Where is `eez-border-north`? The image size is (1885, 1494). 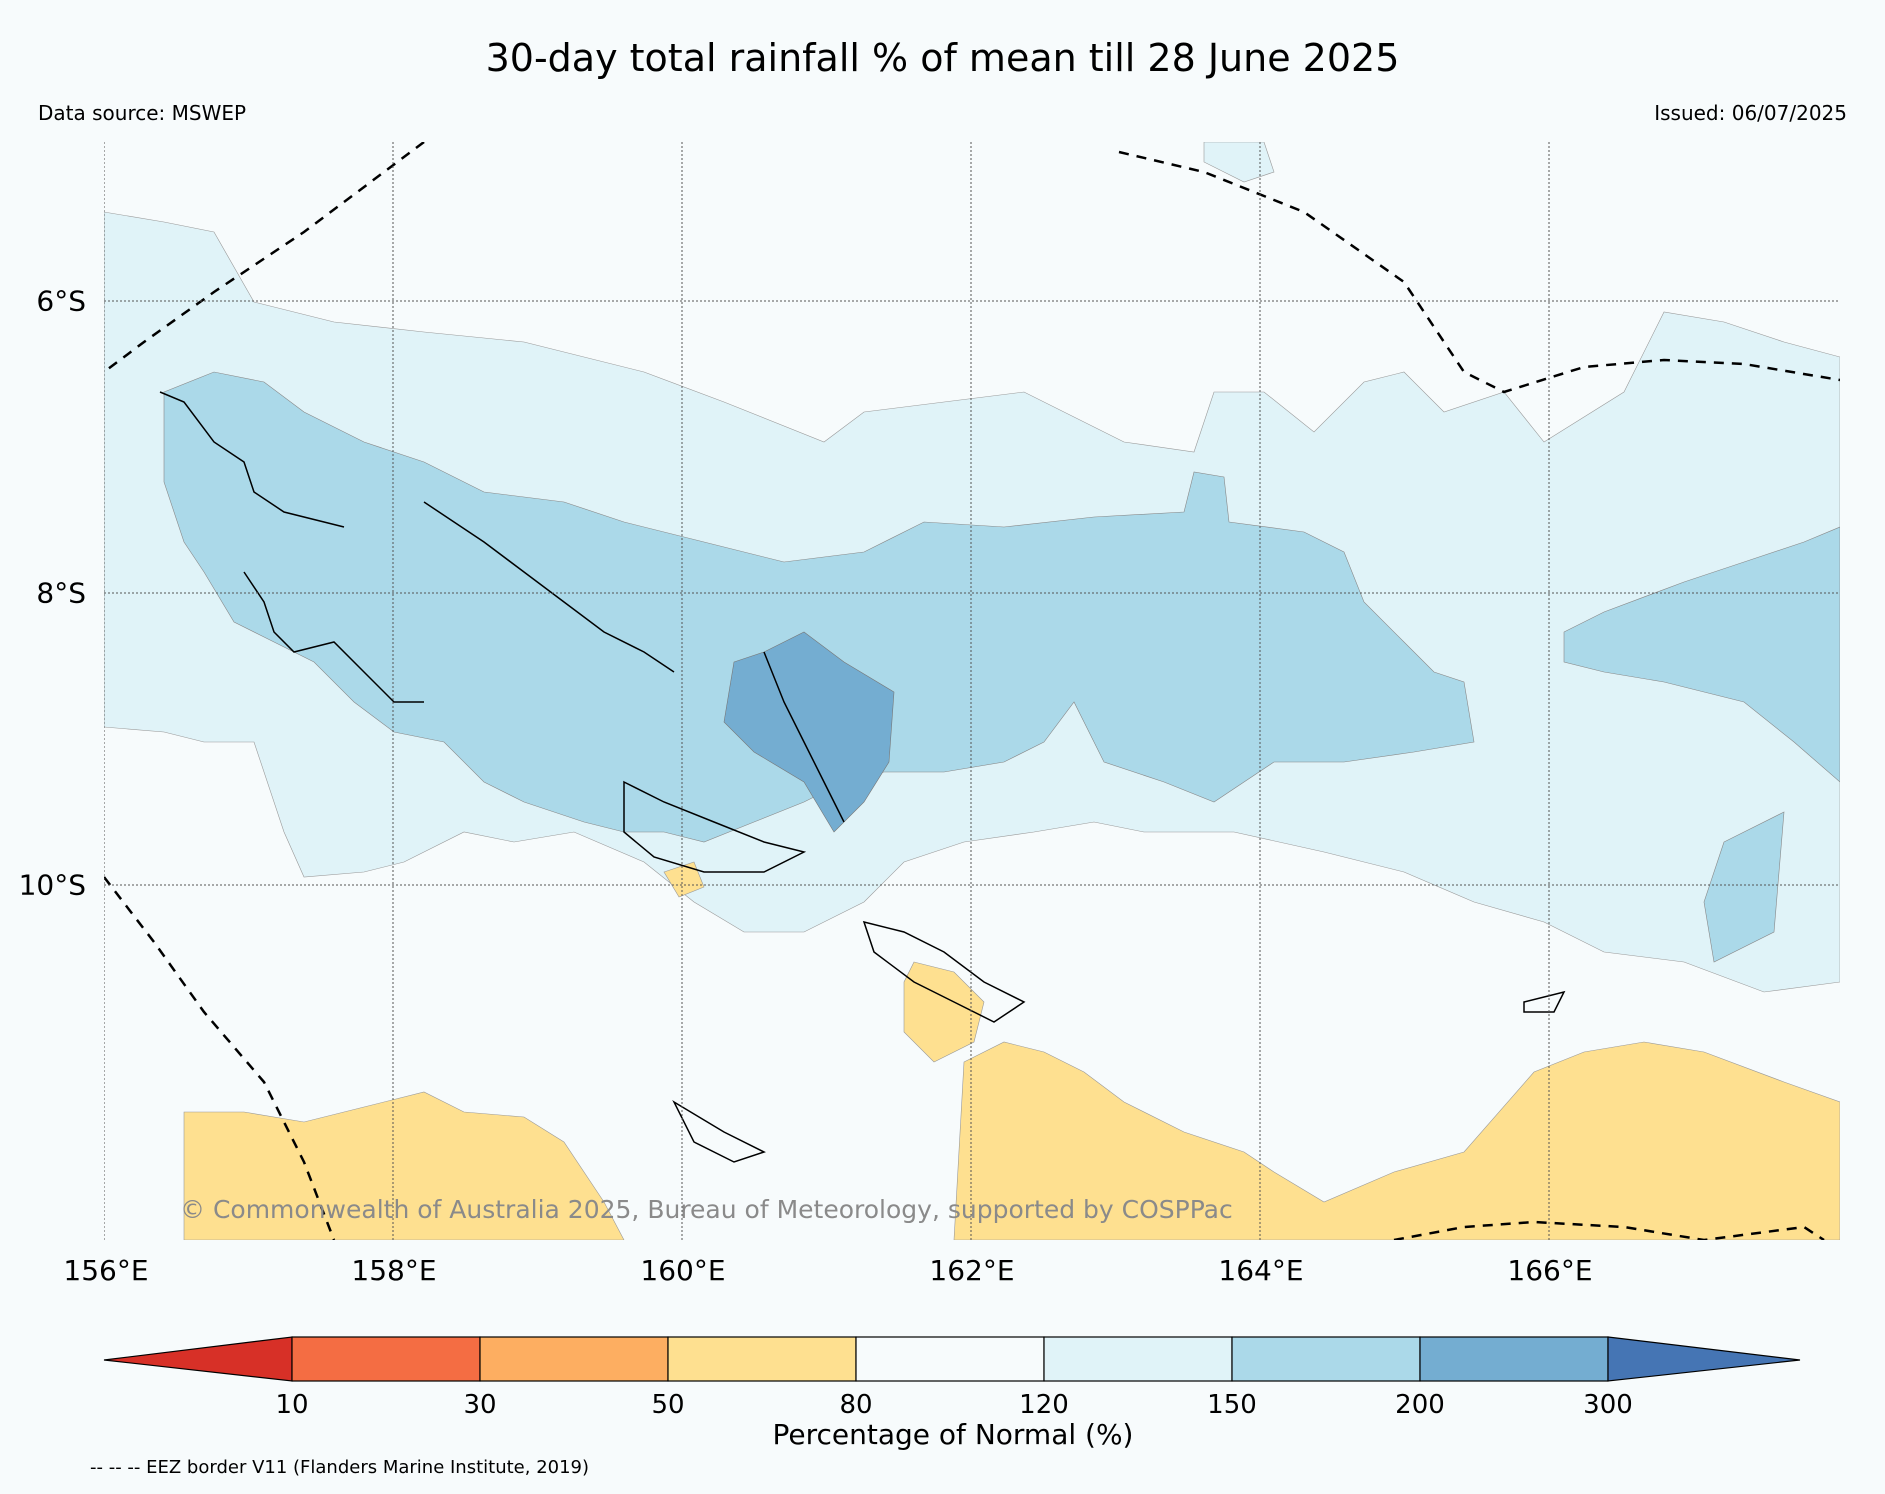 eez-border-north is located at coordinates (1479, 272).